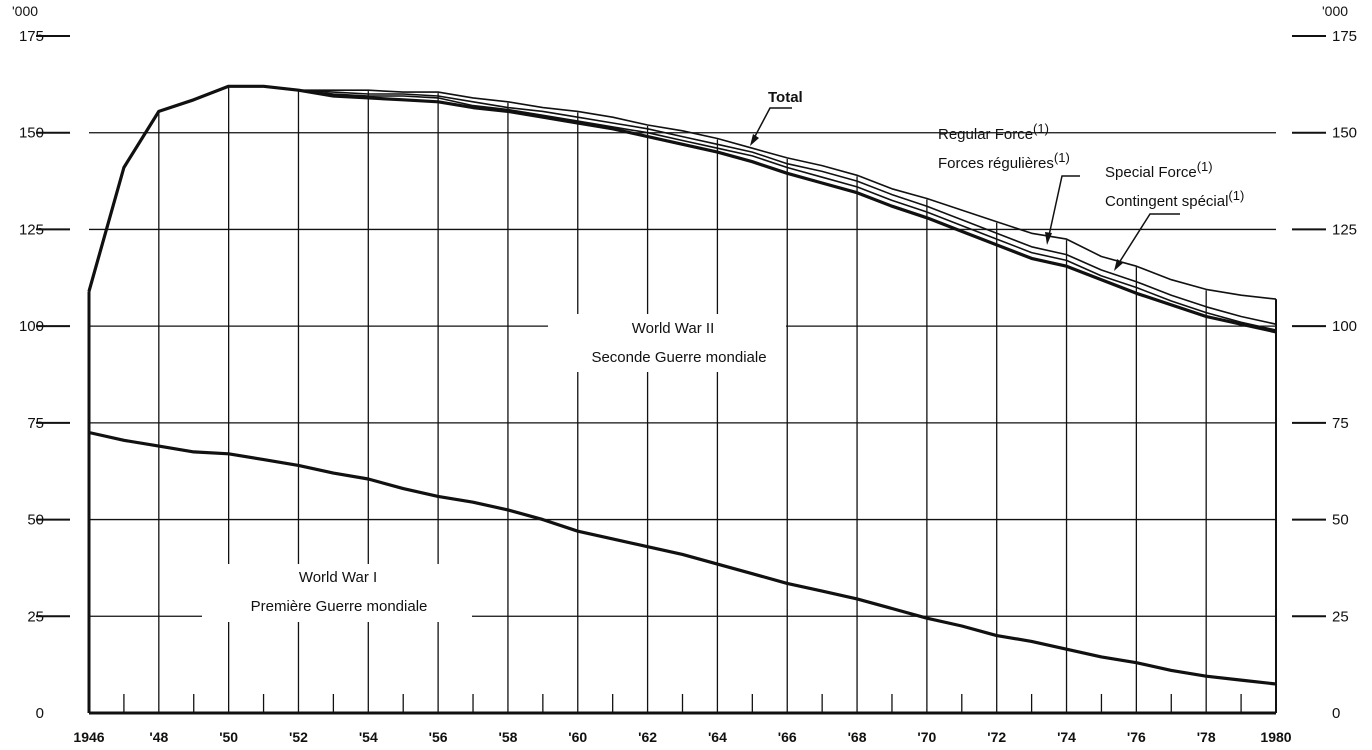 This screenshot has width=1372, height=750. Describe the element at coordinates (1206, 737) in the screenshot. I see `x-tick-label-1978: '78` at that location.